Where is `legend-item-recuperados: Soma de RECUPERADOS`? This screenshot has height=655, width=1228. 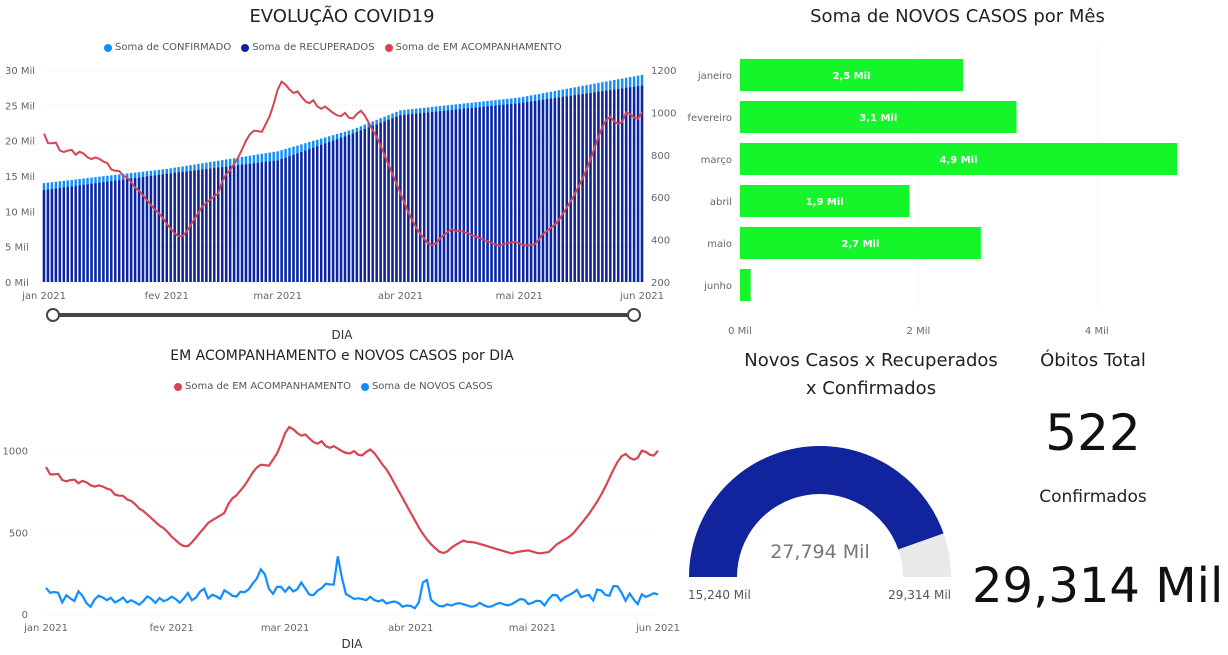
legend-item-recuperados: Soma de RECUPERADOS is located at coordinates (308, 47).